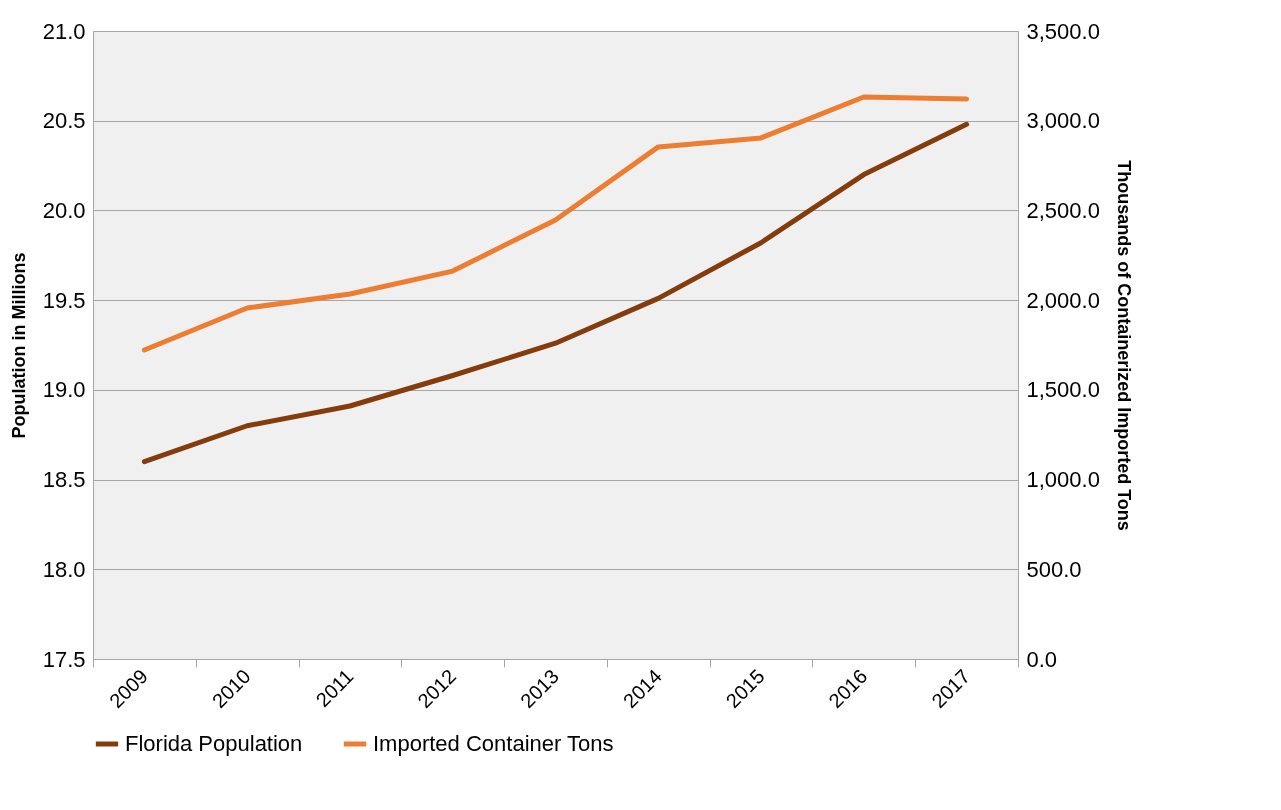 The width and height of the screenshot is (1281, 810). I want to click on y-tick-label: 19.5, so click(64, 300).